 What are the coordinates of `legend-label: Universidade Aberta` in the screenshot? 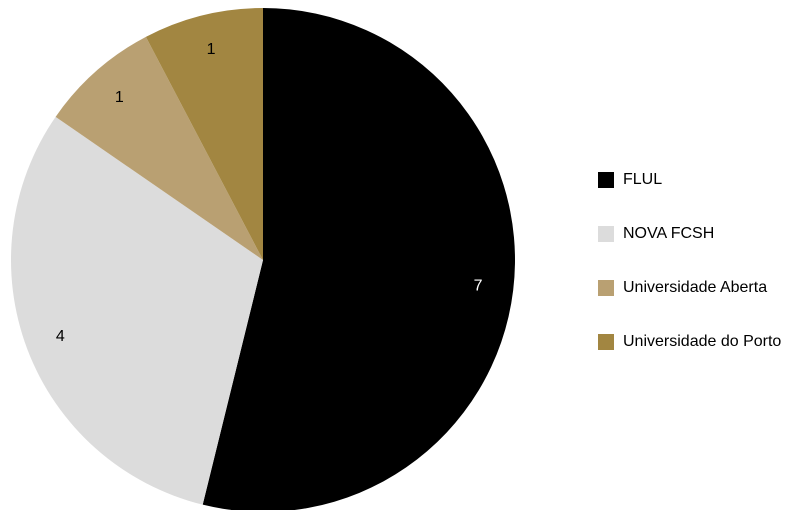 It's located at (695, 287).